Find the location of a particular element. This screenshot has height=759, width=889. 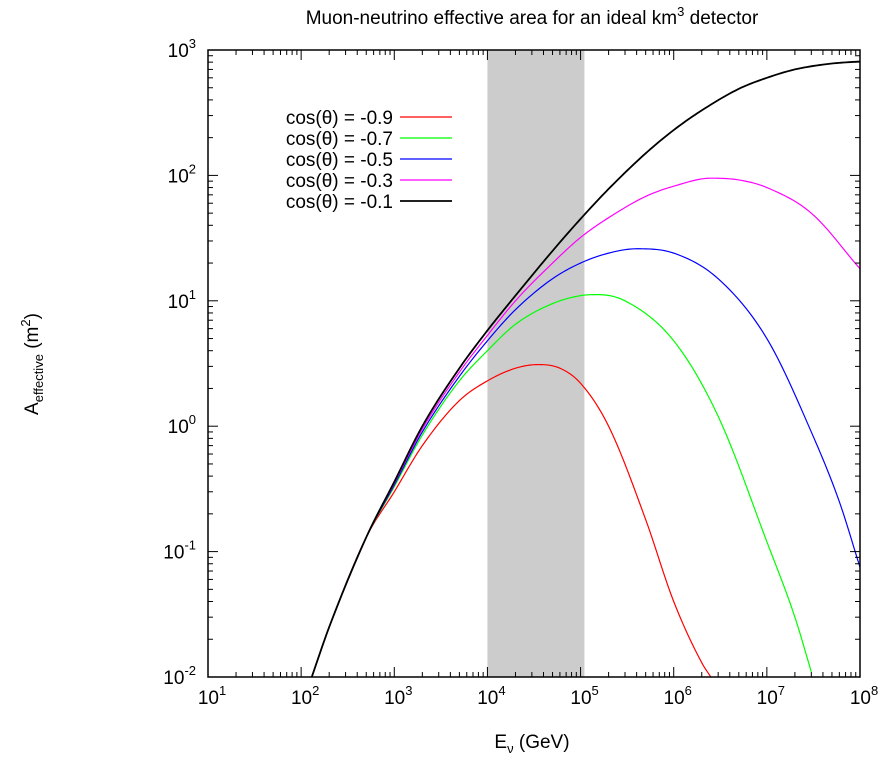

y-tick-label: 10³ is located at coordinates (182, 49).